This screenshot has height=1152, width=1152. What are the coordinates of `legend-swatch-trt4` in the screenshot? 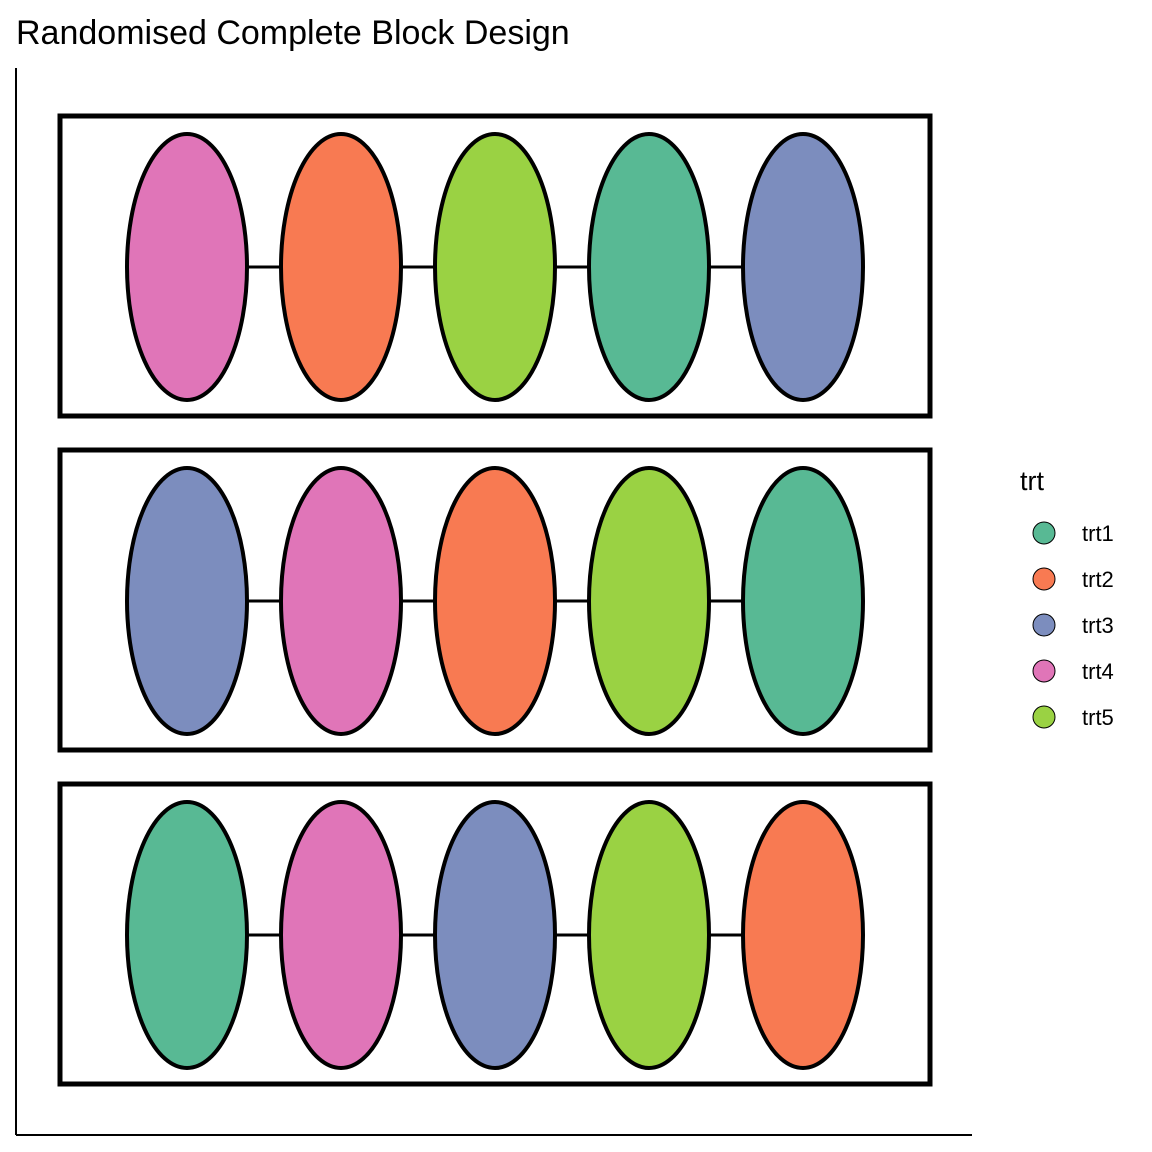 It's located at (1044, 671).